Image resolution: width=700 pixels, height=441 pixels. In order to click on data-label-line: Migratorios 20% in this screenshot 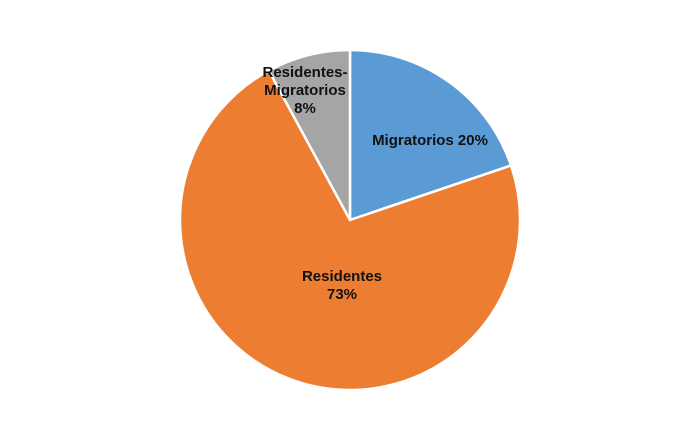, I will do `click(430, 140)`.